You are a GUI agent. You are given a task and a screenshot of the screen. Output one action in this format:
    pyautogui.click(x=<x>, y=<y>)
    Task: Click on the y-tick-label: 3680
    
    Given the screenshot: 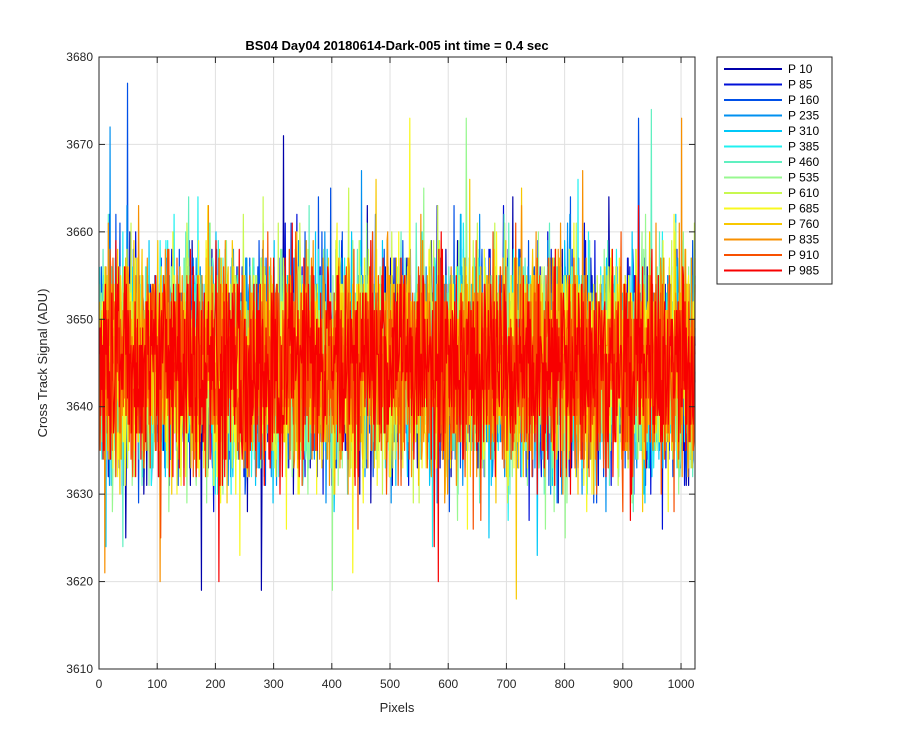 What is the action you would take?
    pyautogui.click(x=79, y=57)
    